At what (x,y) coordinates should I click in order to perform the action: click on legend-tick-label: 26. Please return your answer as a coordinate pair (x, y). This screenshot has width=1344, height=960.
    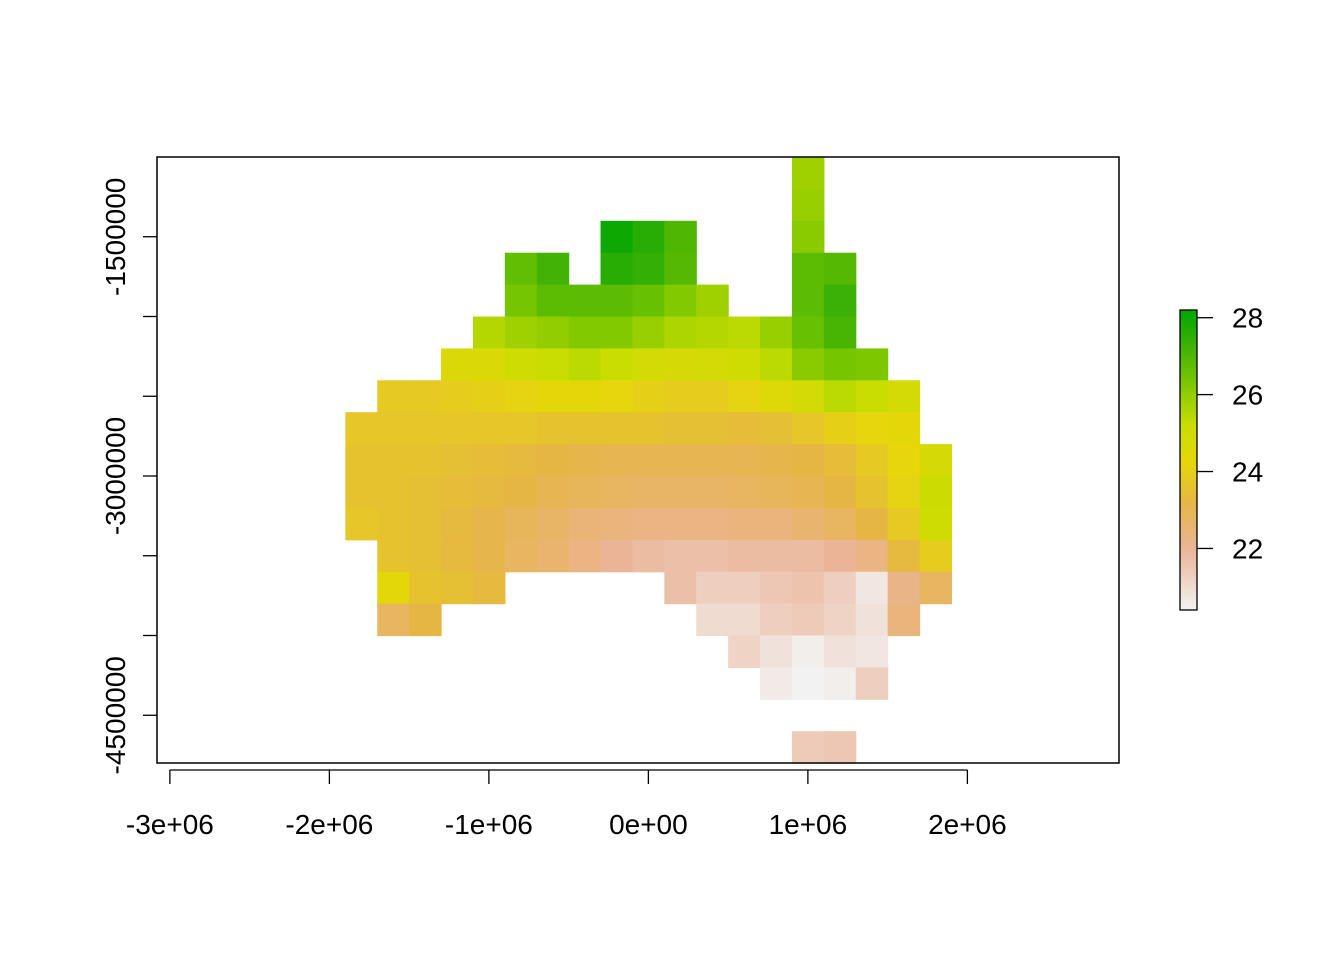
    Looking at the image, I should click on (1247, 395).